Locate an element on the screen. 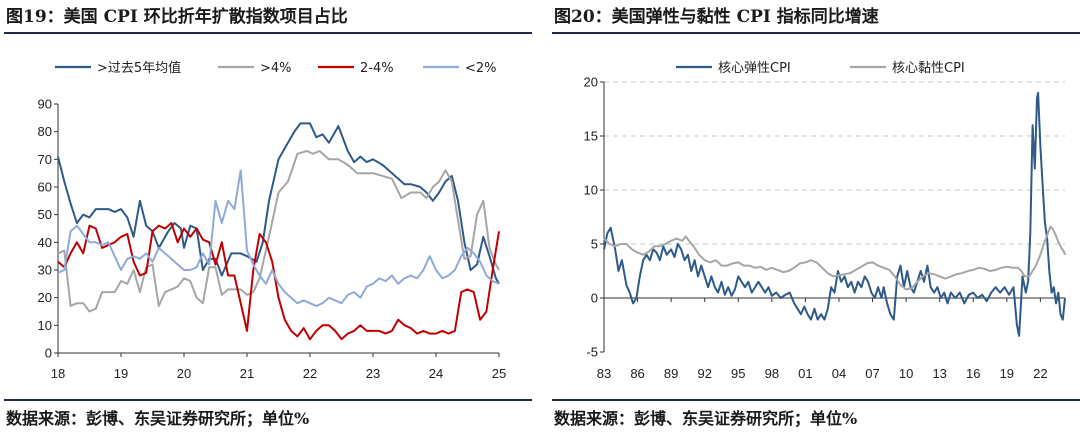  right-chart-y-tick-label: 15 is located at coordinates (591, 136).